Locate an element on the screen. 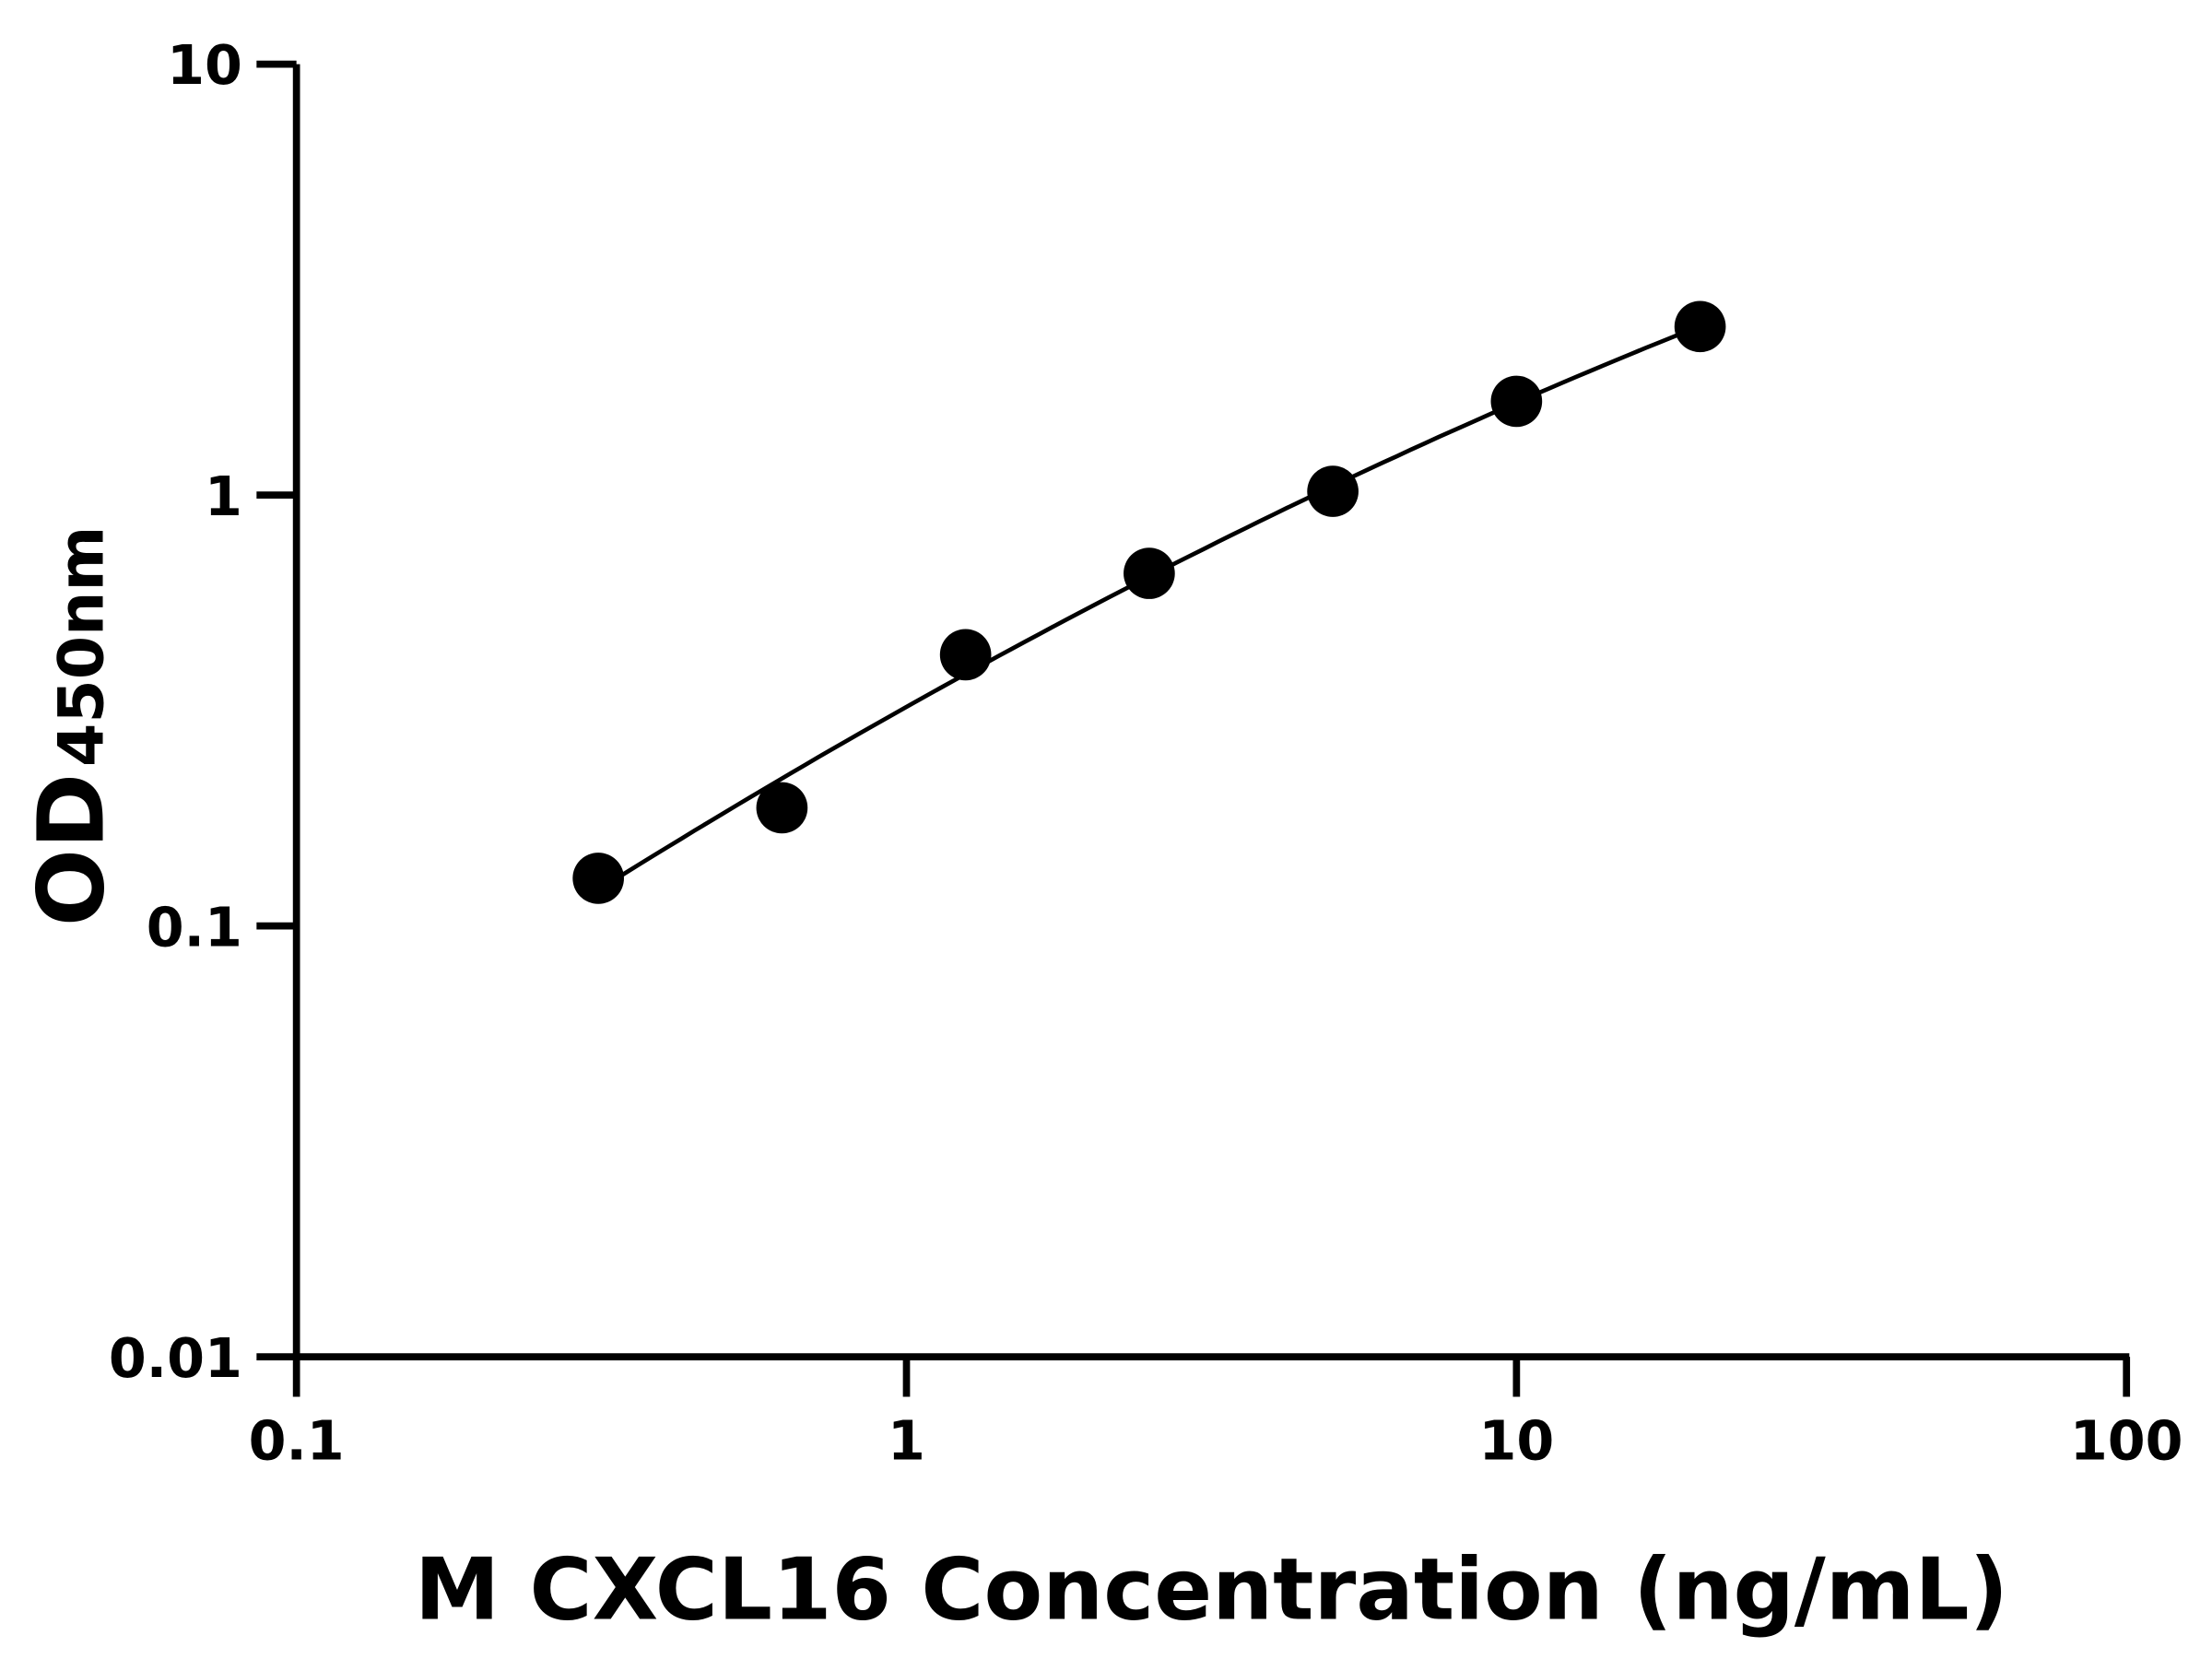 The image size is (2212, 1659). x-tick-label: 100 is located at coordinates (2126, 1441).